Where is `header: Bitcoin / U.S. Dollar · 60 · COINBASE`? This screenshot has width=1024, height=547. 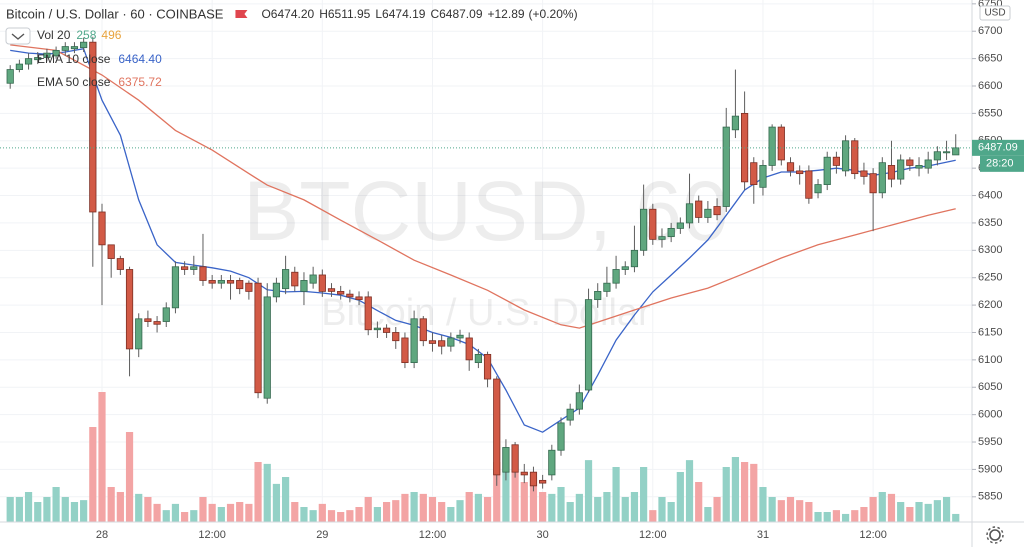 header: Bitcoin / U.S. Dollar · 60 · COINBASE is located at coordinates (127, 13).